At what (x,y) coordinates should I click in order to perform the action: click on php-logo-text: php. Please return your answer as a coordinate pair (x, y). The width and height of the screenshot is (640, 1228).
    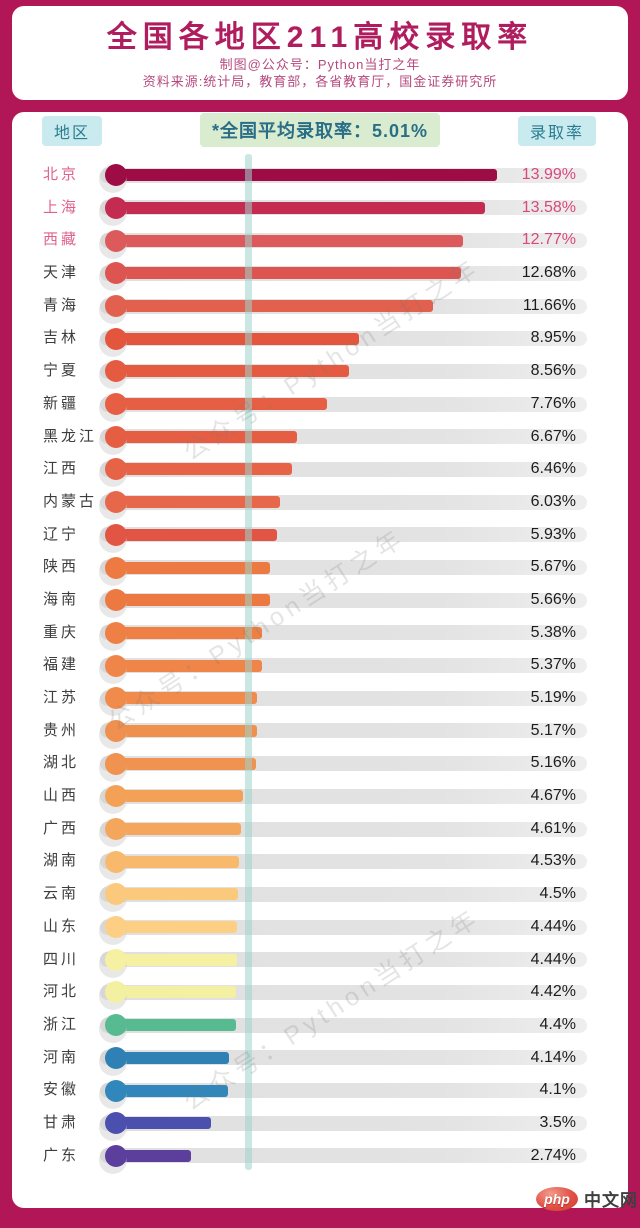
    Looking at the image, I should click on (557, 1198).